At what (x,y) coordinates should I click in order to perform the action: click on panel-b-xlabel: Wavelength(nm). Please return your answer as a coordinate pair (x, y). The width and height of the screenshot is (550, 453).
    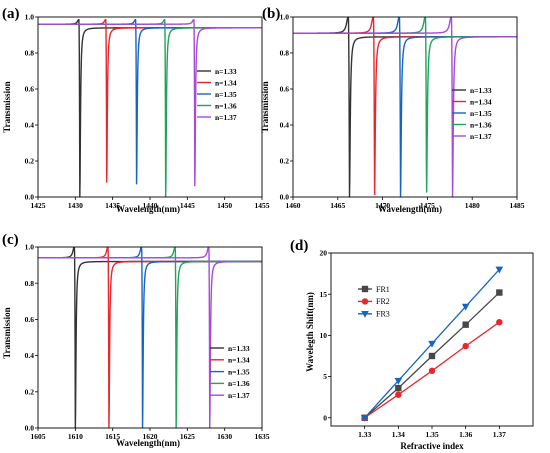
    Looking at the image, I should click on (410, 209).